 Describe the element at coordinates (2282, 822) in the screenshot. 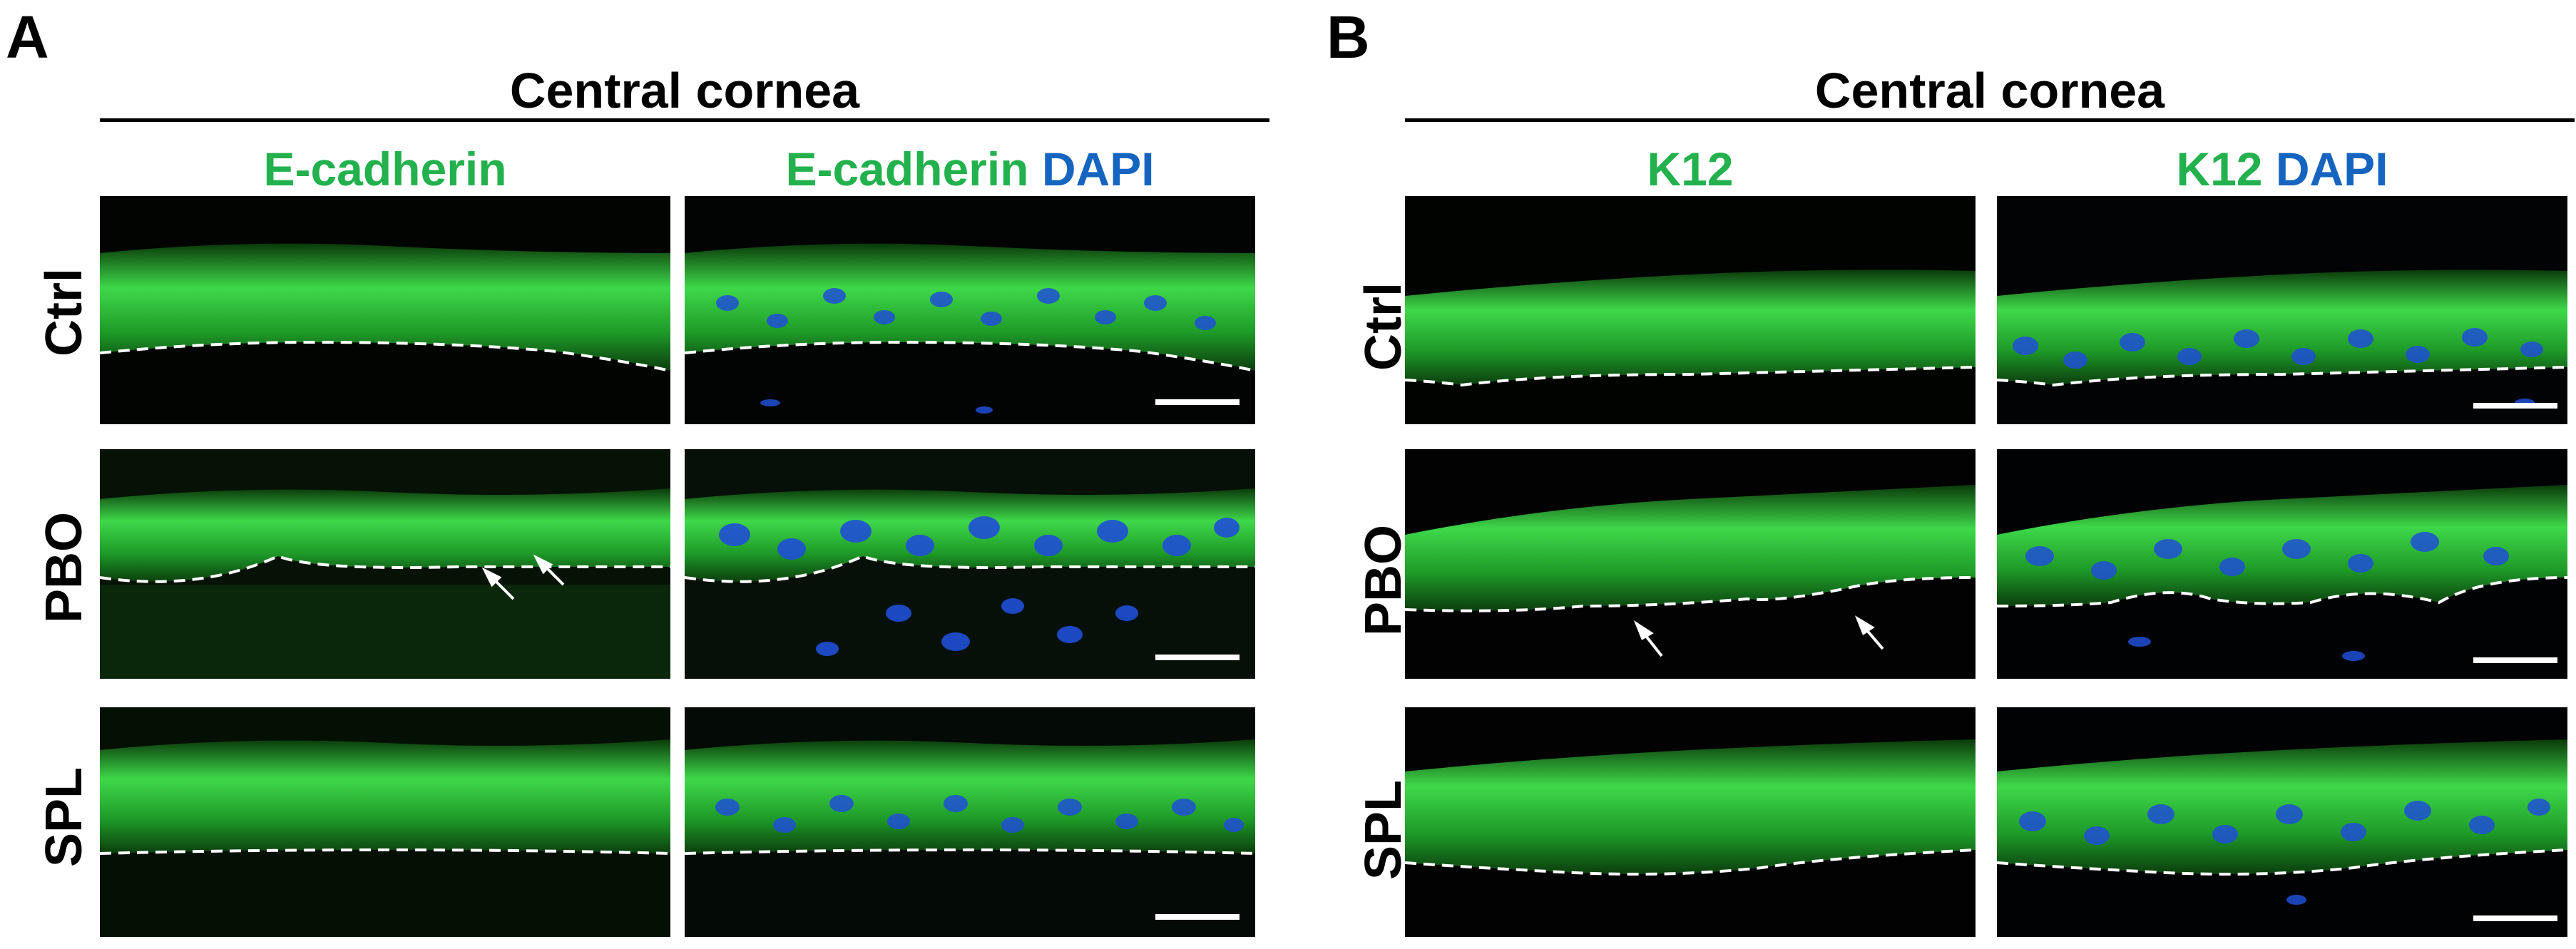

I see `micrograph-b-spl-merge` at that location.